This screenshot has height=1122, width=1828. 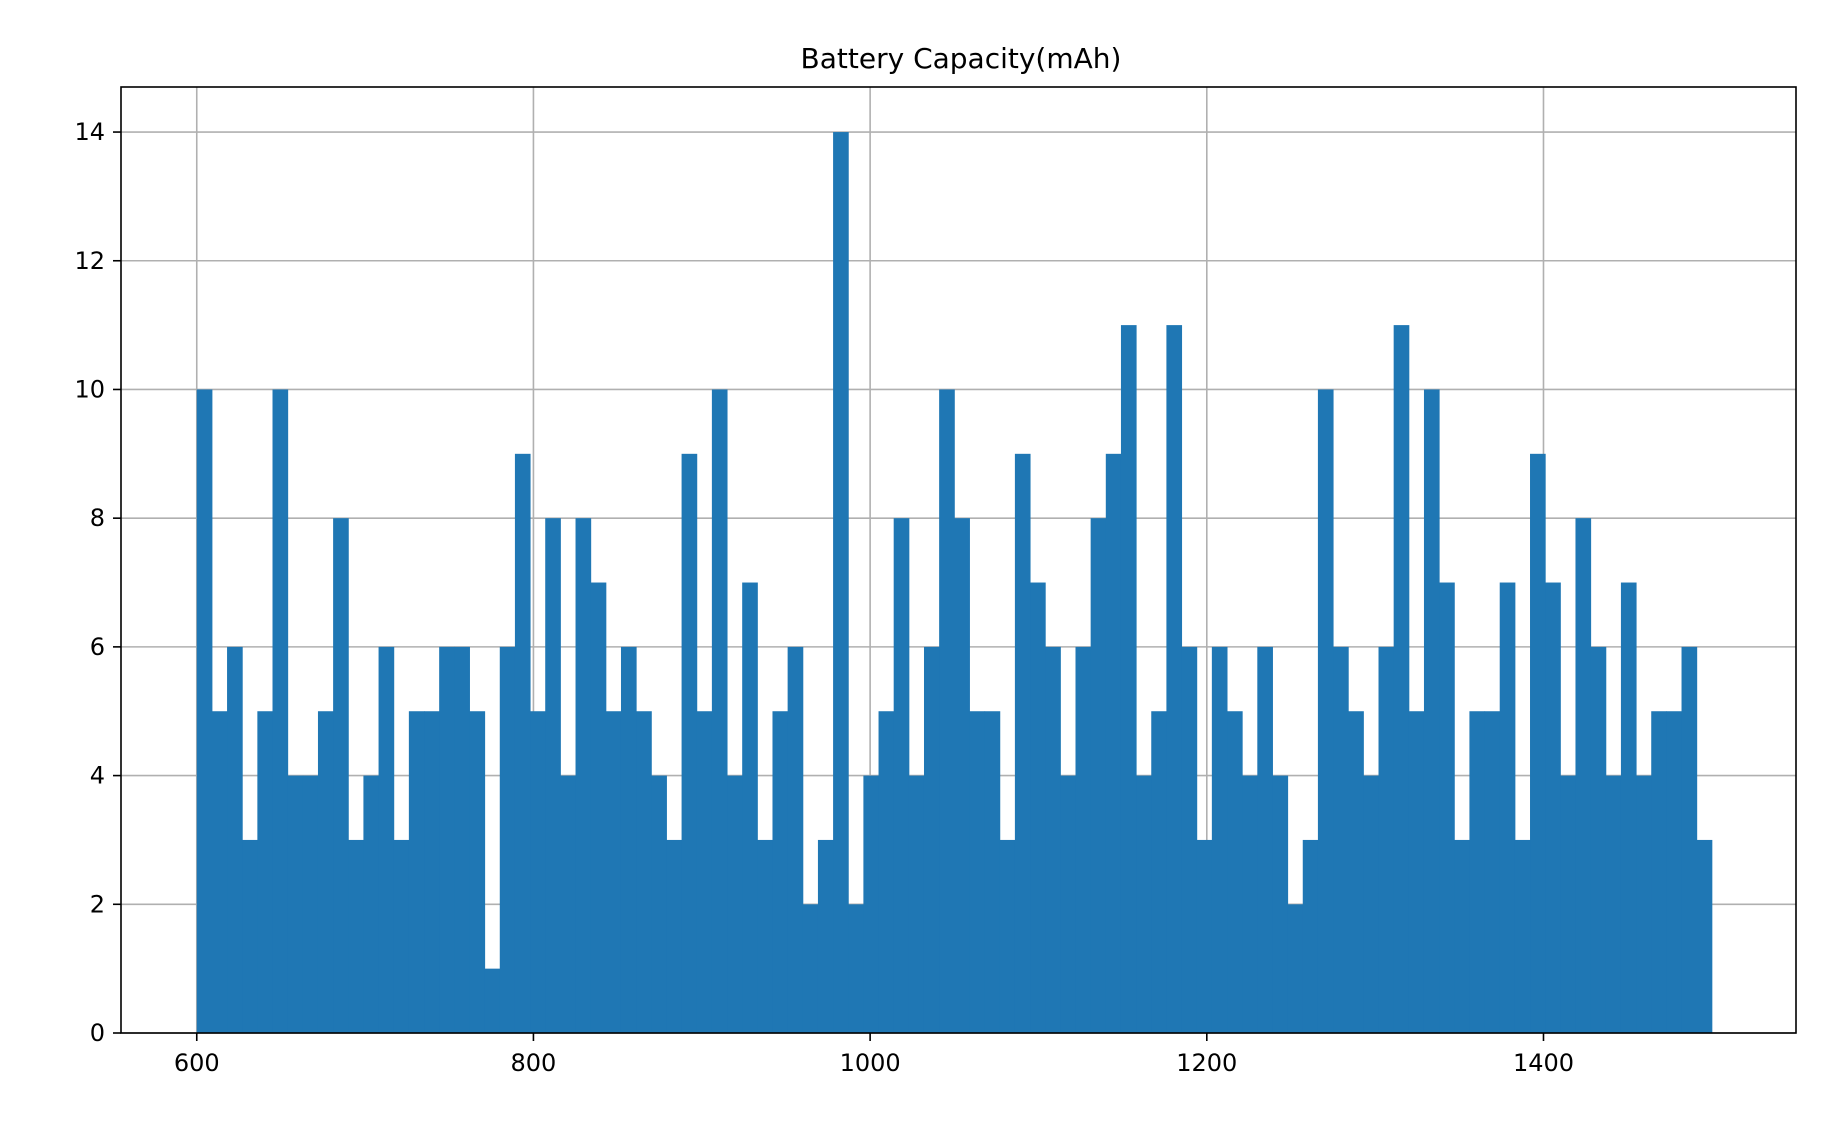 What do you see at coordinates (89, 261) in the screenshot?
I see `y-tick-label-6: 12` at bounding box center [89, 261].